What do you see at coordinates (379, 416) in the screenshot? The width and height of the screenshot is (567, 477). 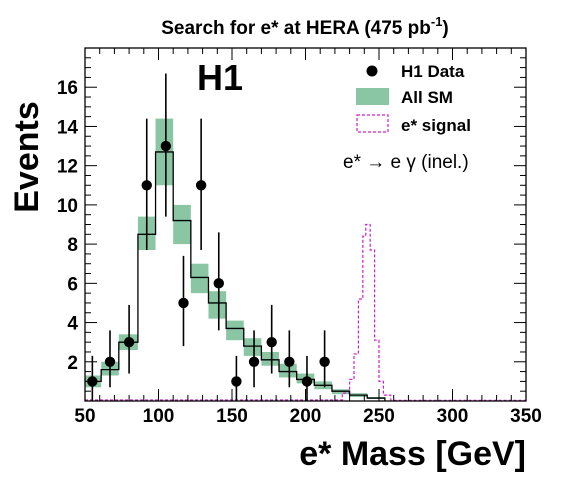 I see `x-tick-label: 250` at bounding box center [379, 416].